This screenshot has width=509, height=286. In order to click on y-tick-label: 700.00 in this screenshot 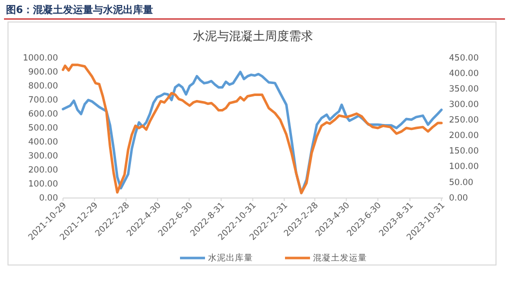, I will do `click(43, 100)`.